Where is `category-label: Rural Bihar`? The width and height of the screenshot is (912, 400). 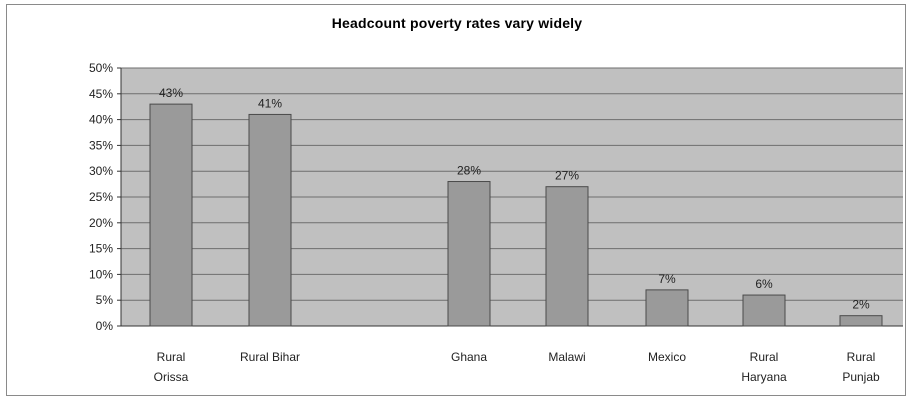 category-label: Rural Bihar is located at coordinates (270, 357).